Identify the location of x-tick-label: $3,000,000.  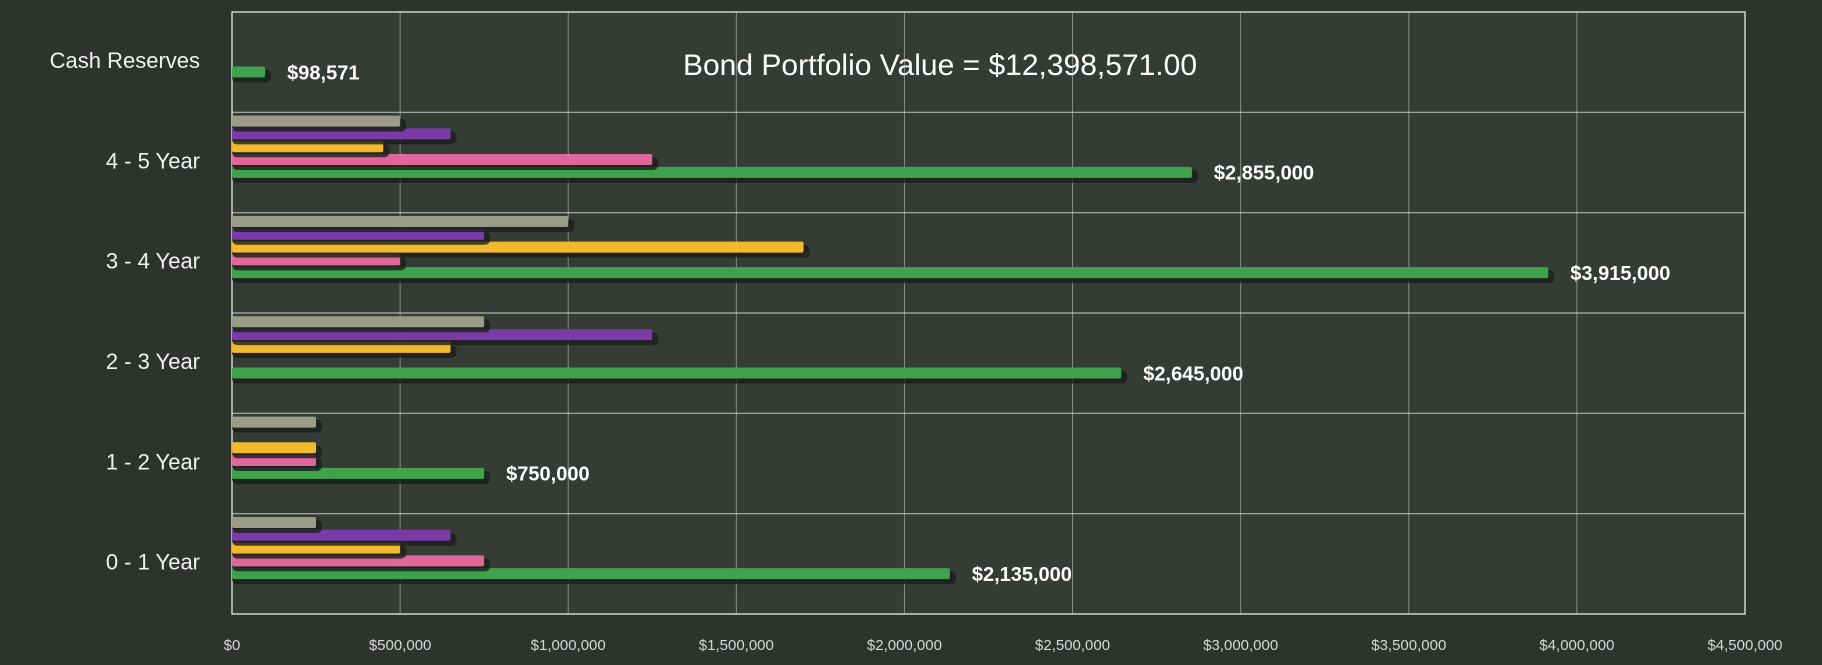
(1240, 645).